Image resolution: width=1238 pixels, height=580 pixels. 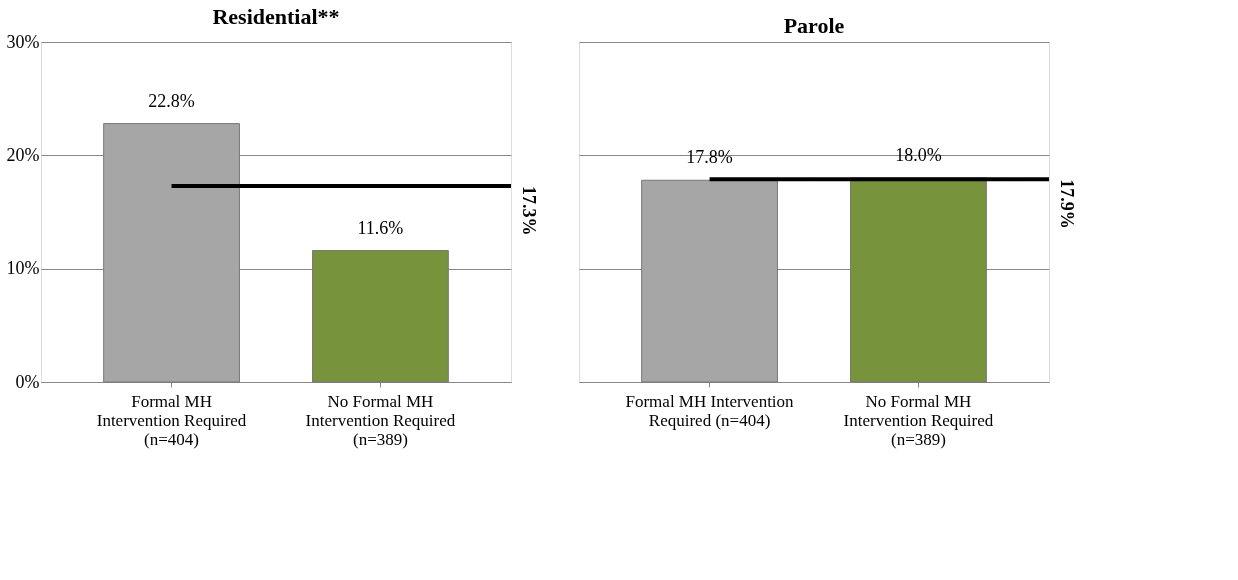 What do you see at coordinates (1067, 204) in the screenshot?
I see `ref-line-label: 17.9%` at bounding box center [1067, 204].